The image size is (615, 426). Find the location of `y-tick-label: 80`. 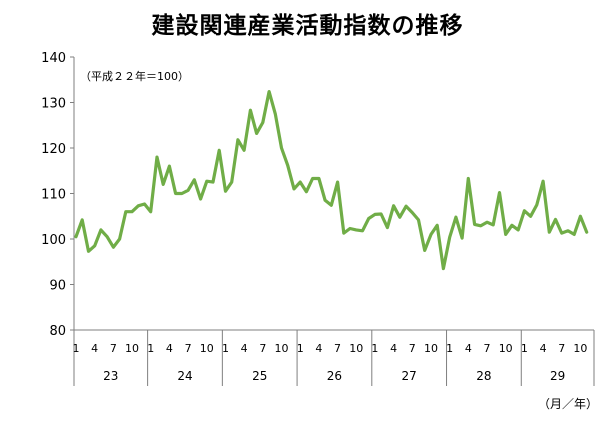

y-tick-label: 80 is located at coordinates (57, 331).